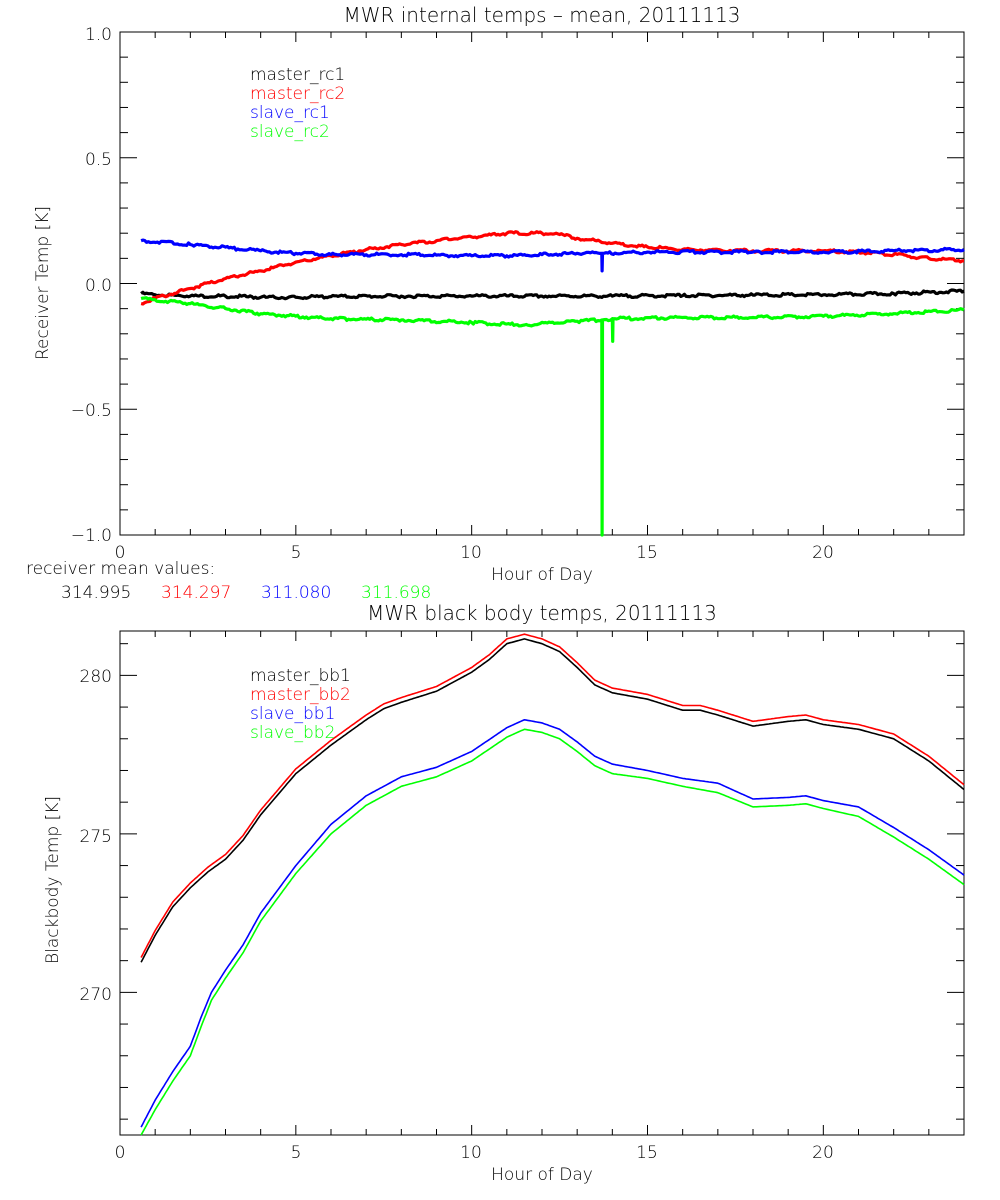 The width and height of the screenshot is (1000, 1200). What do you see at coordinates (91, 536) in the screenshot?
I see `y-tick-label: −1.0` at bounding box center [91, 536].